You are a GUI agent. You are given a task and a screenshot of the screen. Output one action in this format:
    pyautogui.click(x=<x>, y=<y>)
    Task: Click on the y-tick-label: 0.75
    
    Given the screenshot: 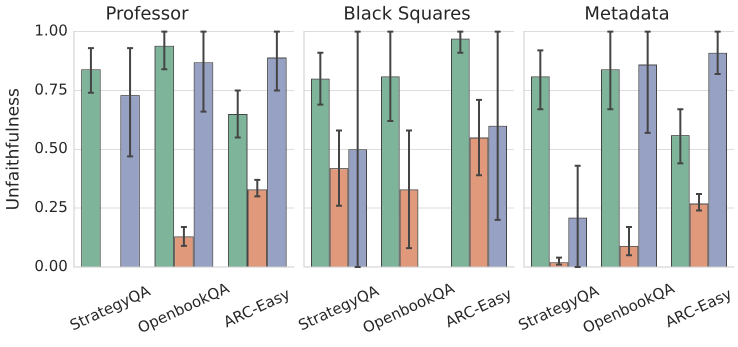 What is the action you would take?
    pyautogui.click(x=51, y=89)
    